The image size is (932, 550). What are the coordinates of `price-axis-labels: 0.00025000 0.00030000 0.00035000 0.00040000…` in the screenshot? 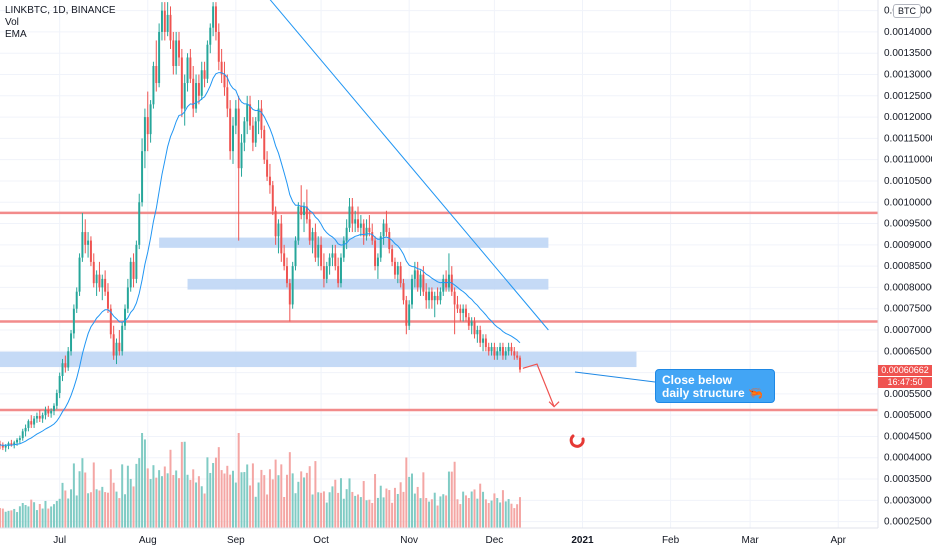 It's located at (908, 267).